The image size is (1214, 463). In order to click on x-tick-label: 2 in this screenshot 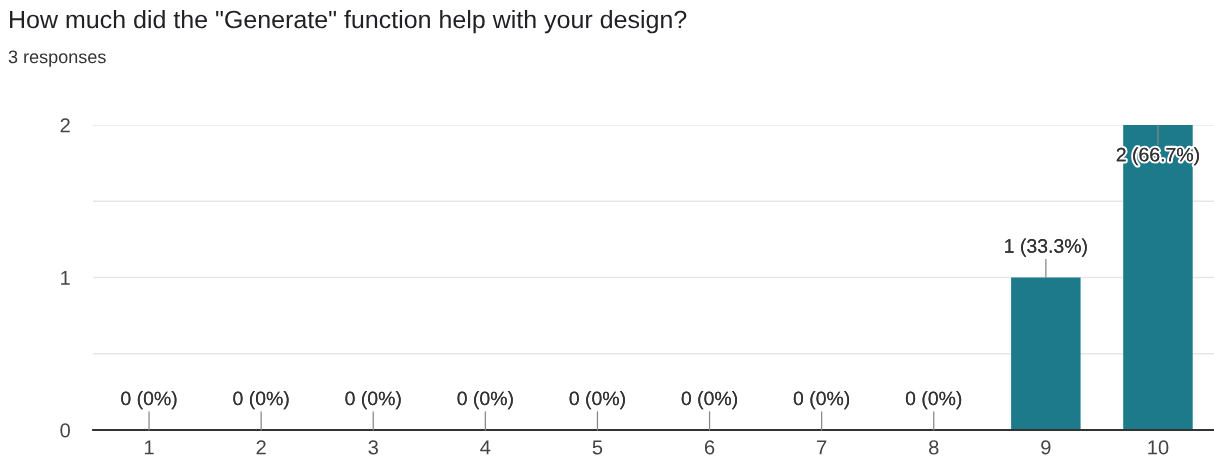, I will do `click(261, 447)`.